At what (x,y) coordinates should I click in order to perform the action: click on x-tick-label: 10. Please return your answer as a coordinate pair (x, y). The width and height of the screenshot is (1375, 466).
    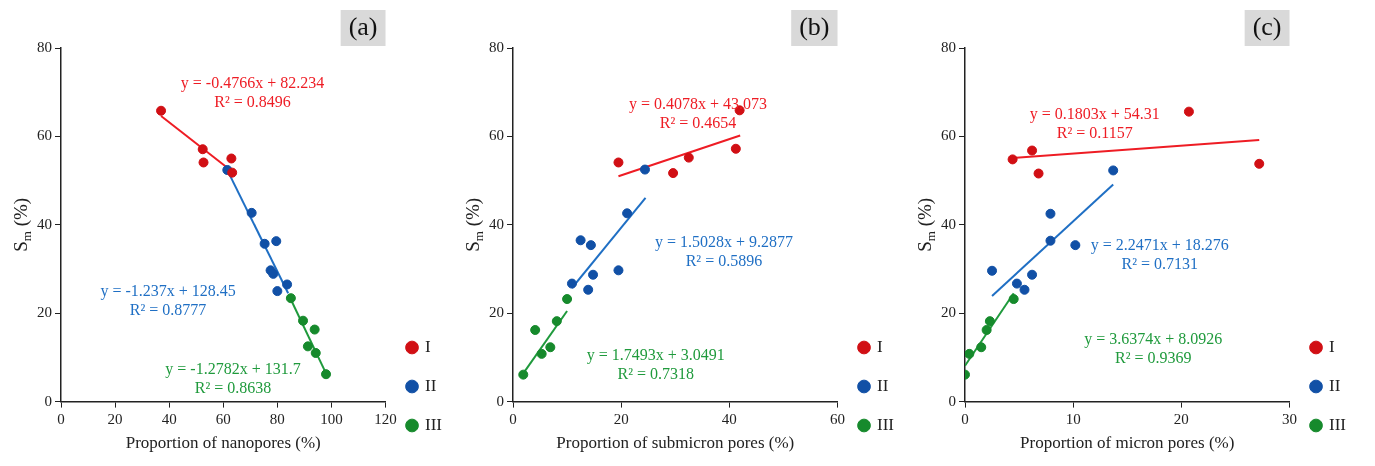
    Looking at the image, I should click on (1073, 418).